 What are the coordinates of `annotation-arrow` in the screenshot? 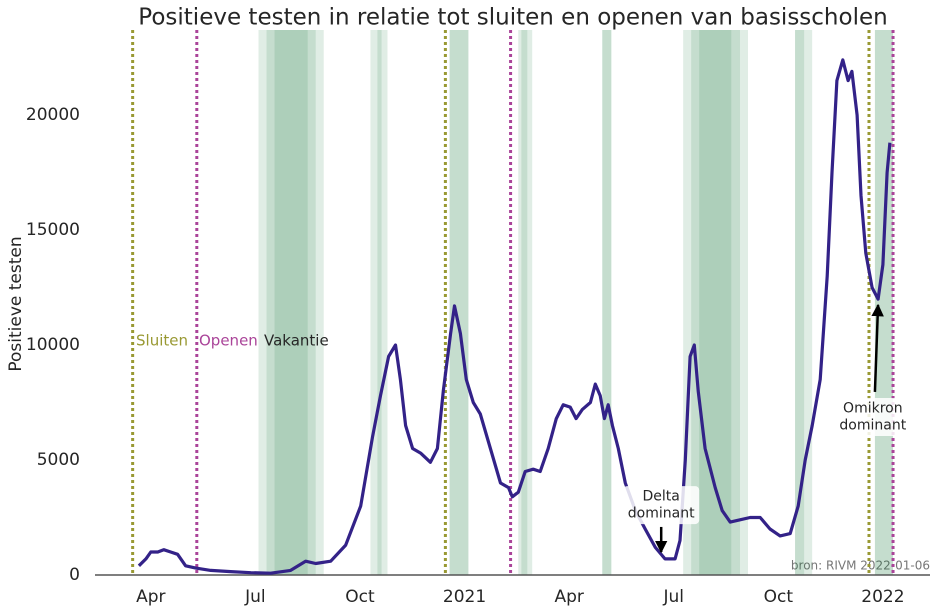 It's located at (877, 347).